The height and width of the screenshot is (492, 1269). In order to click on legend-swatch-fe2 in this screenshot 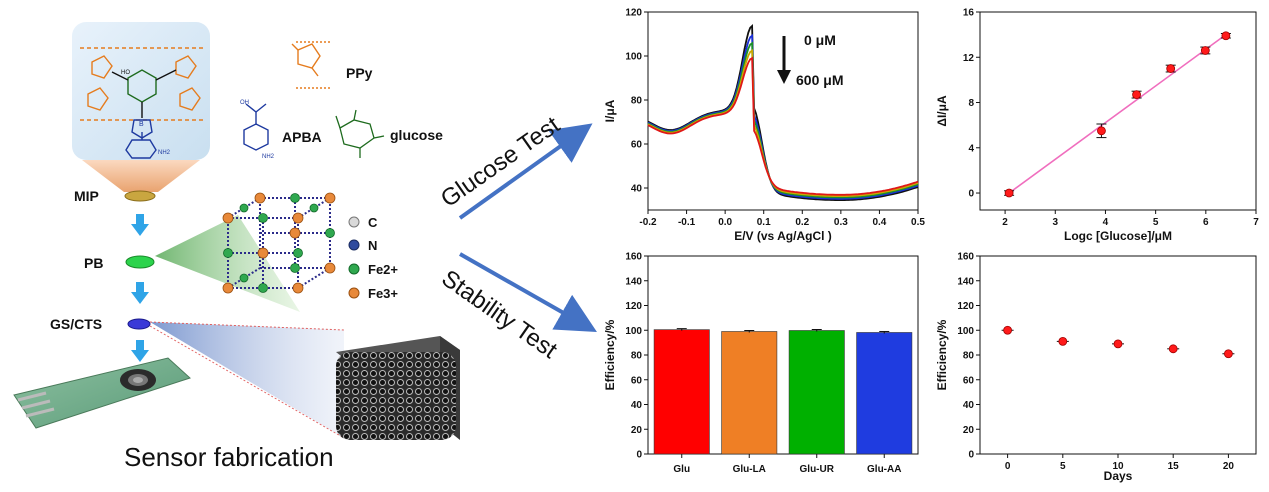, I will do `click(354, 269)`.